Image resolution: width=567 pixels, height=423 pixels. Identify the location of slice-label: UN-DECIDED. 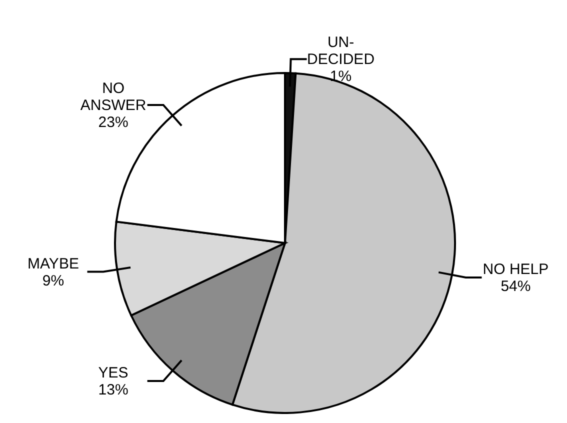
(341, 51).